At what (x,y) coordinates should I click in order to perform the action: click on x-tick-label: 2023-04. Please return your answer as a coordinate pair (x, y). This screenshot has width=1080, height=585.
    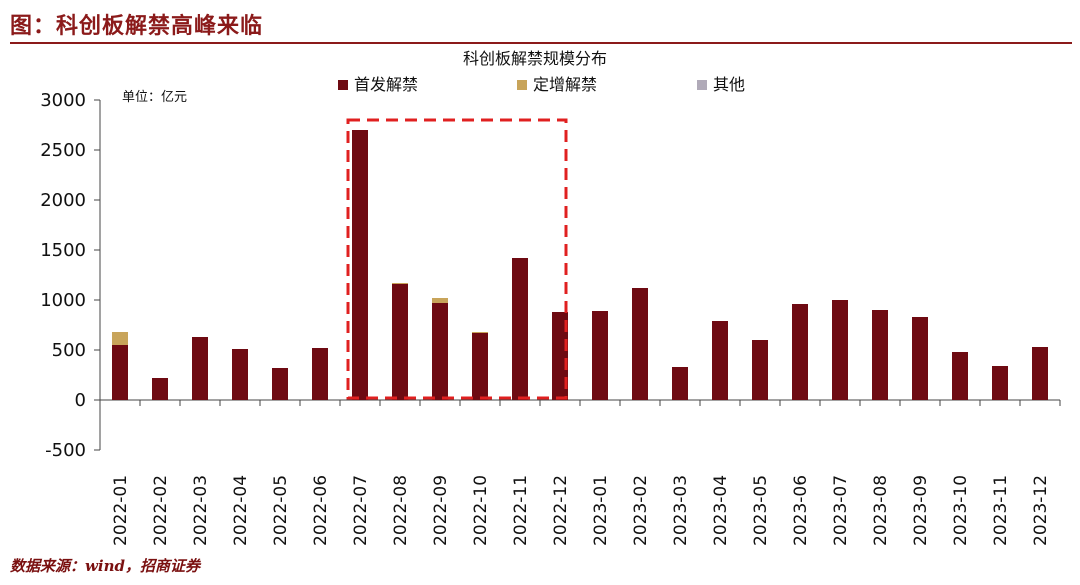
    Looking at the image, I should click on (721, 510).